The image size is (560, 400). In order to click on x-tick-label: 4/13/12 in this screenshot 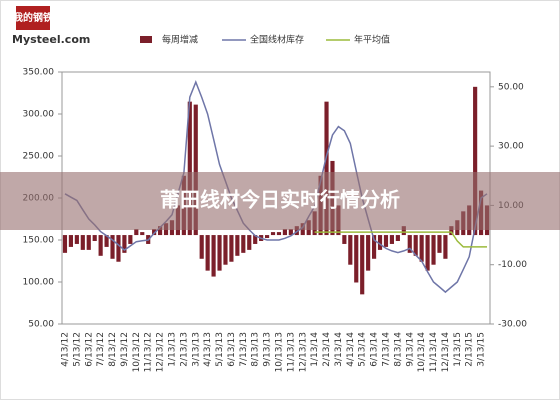, I will do `click(65, 349)`.